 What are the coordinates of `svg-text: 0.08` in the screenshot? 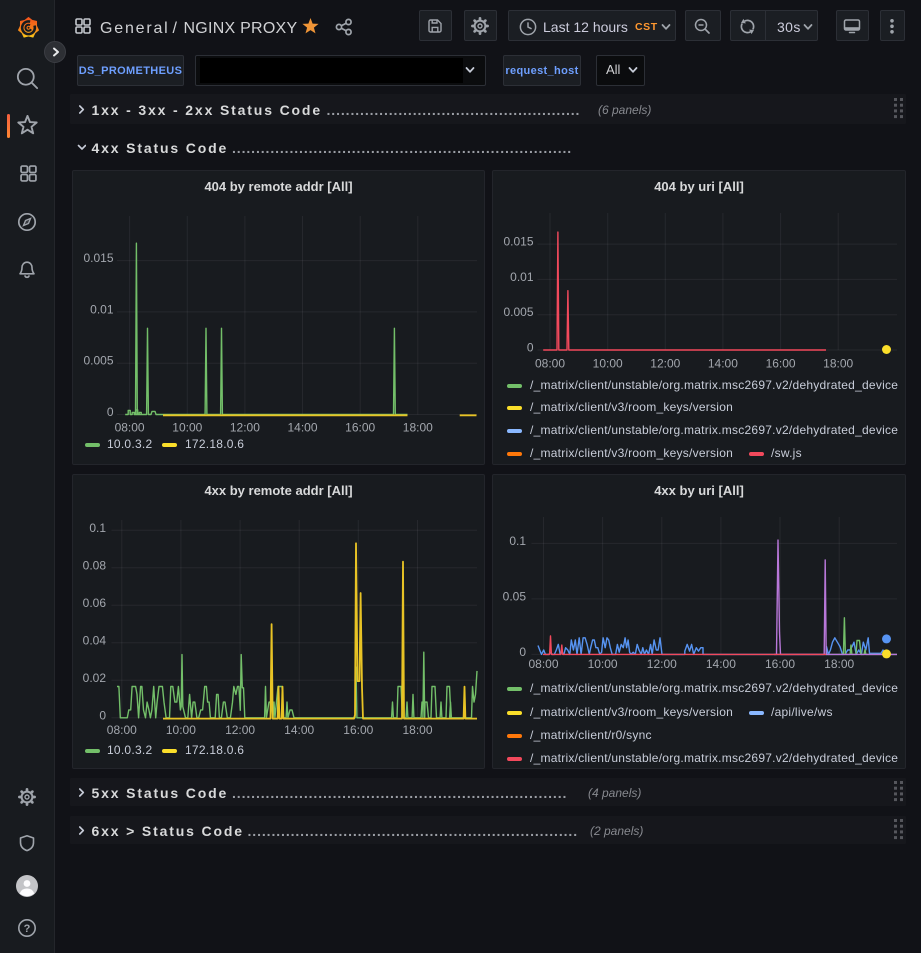 It's located at (95, 565).